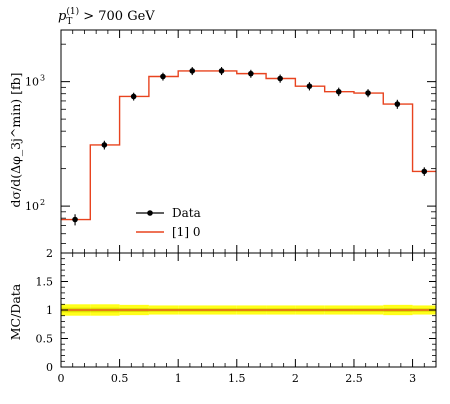  I want to click on chart-title: pT(1) > 700 GeV, so click(106, 16).